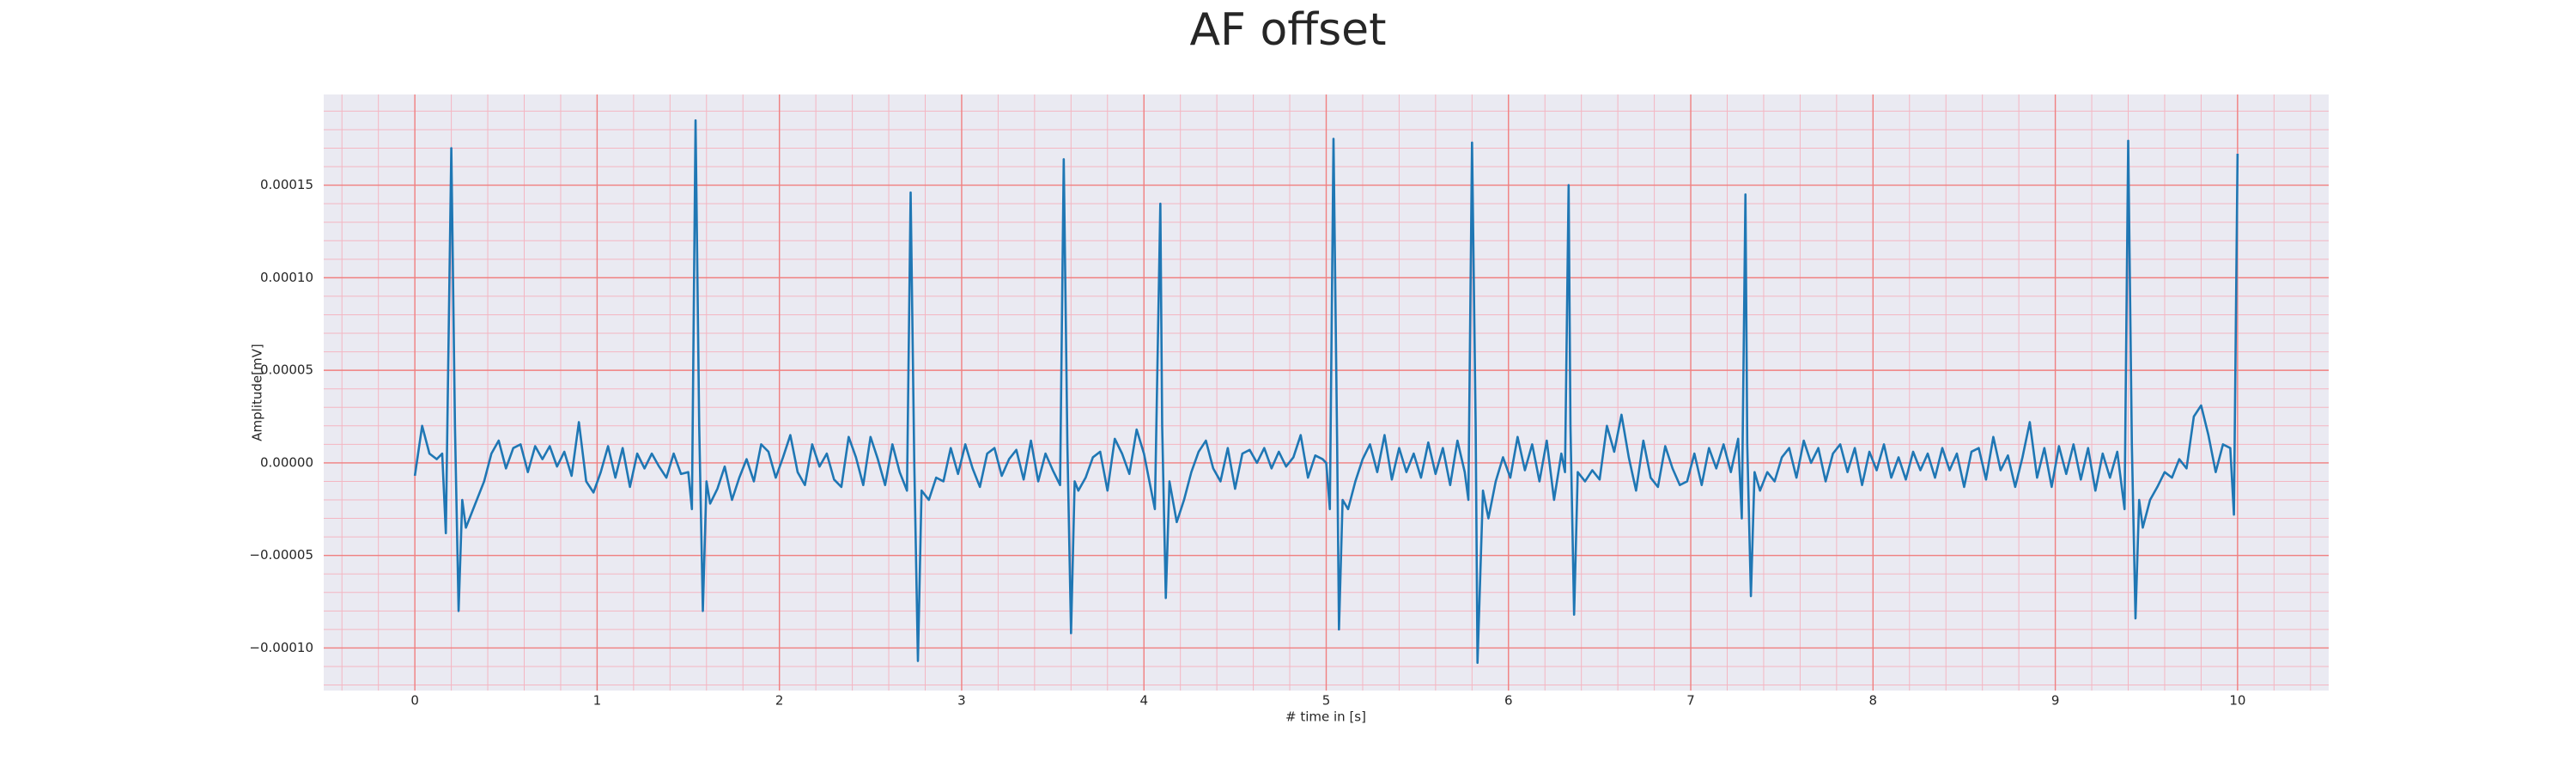 The height and width of the screenshot is (773, 2576). I want to click on x-tick-label: 4, so click(1144, 701).